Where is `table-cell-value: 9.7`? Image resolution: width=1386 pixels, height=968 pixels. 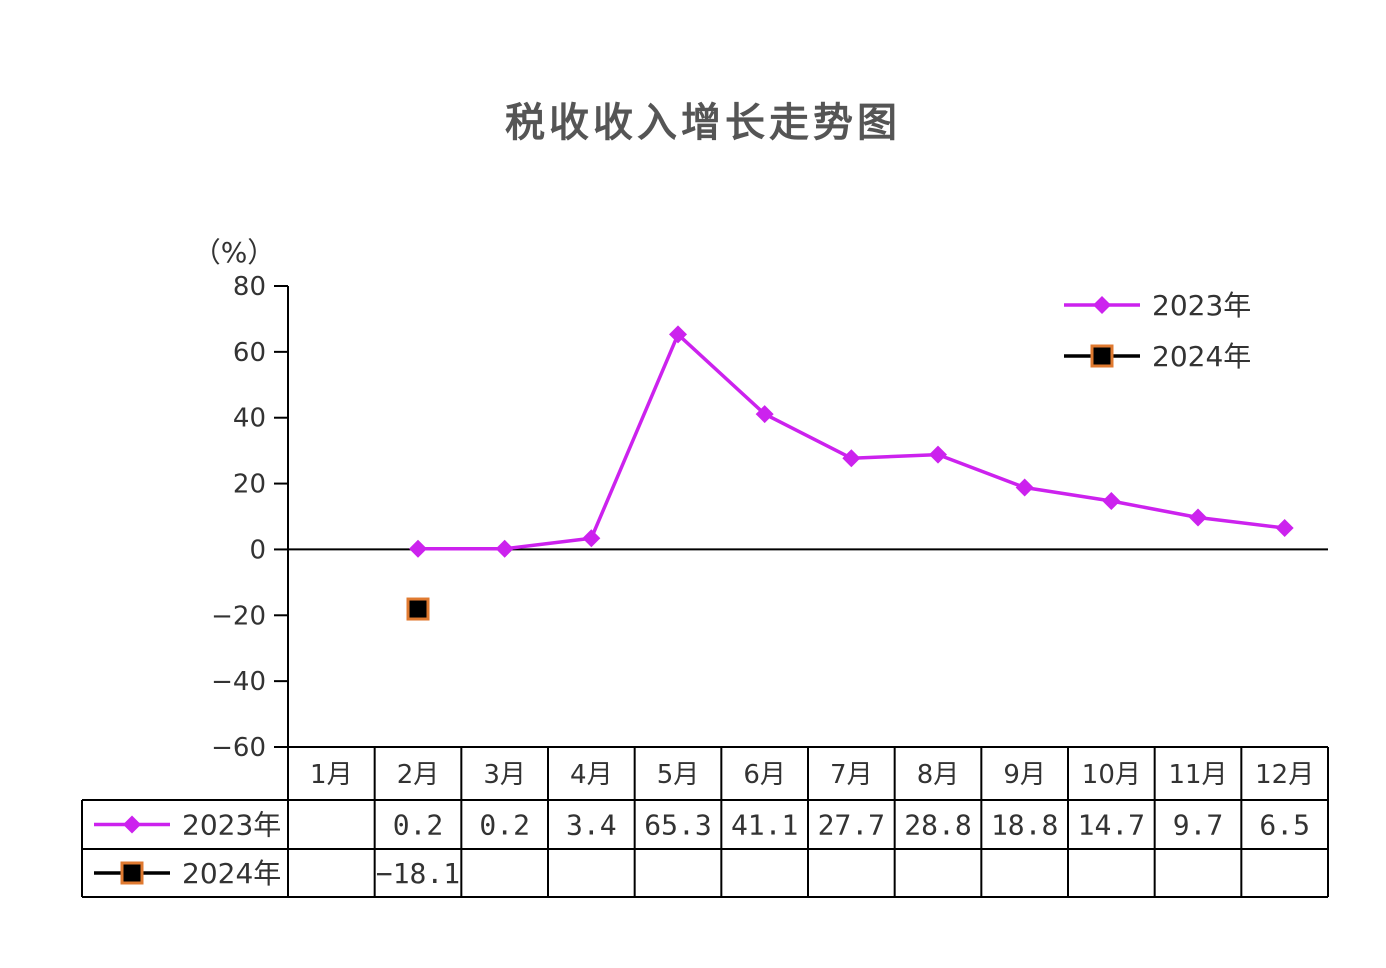 table-cell-value: 9.7 is located at coordinates (1198, 825).